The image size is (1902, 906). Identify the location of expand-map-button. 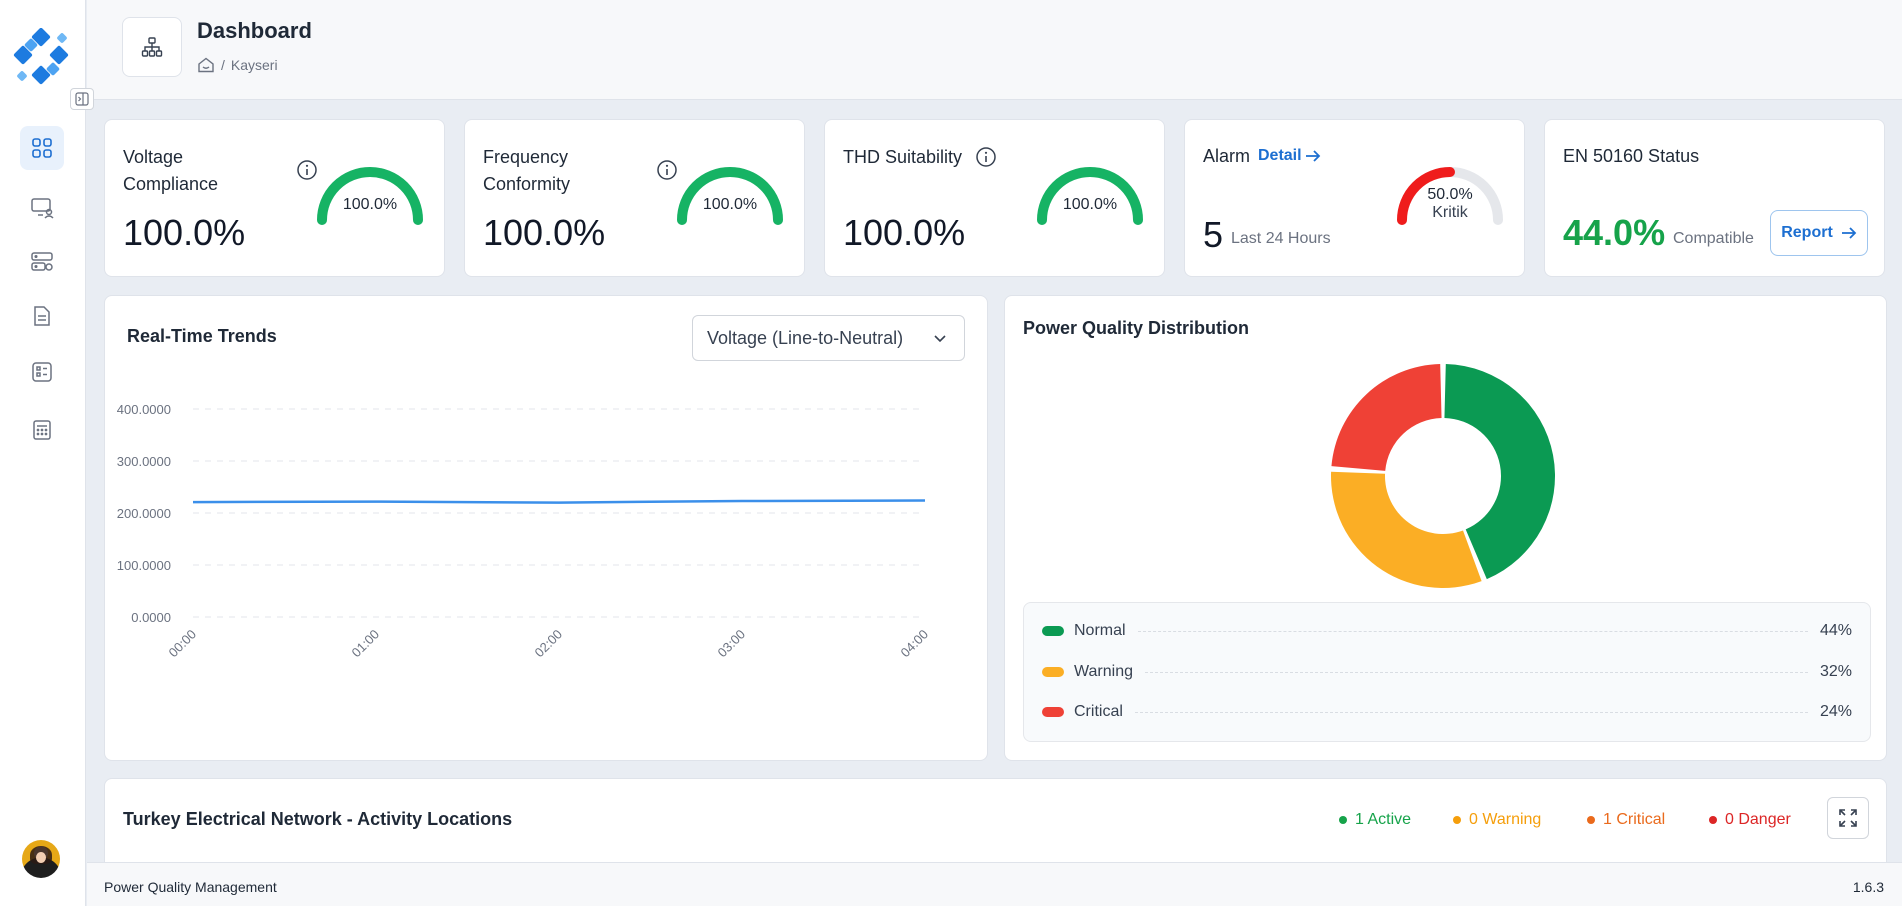
(1848, 818).